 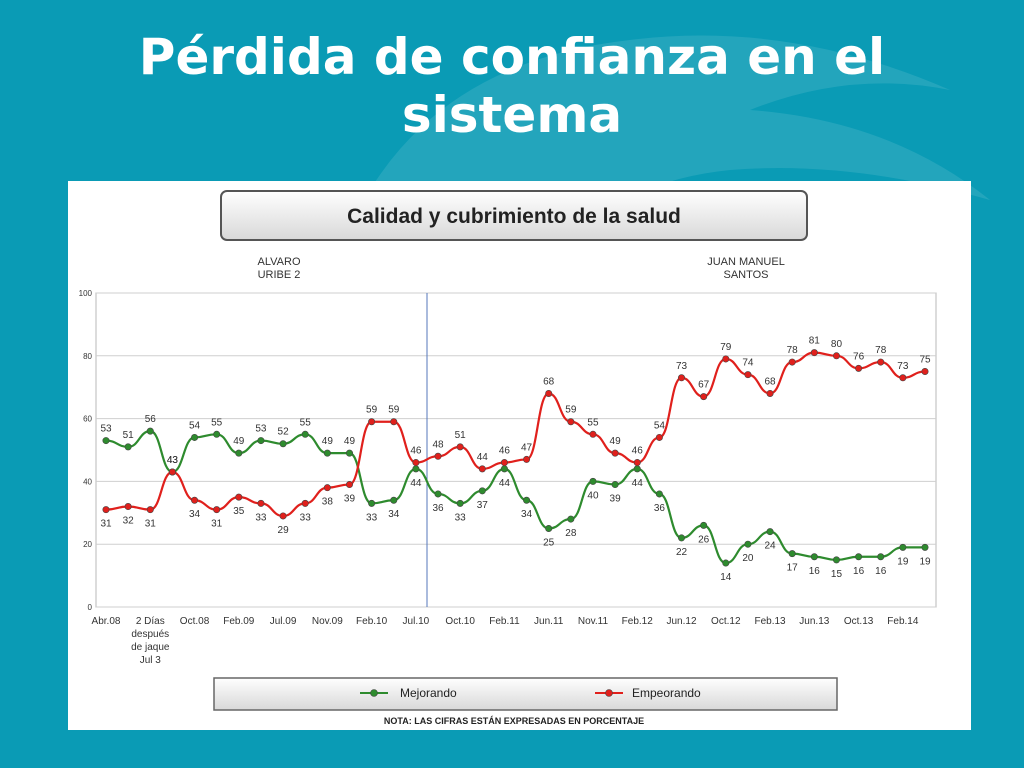 I want to click on legend-label-empeorando: Empeorando, so click(x=666, y=693).